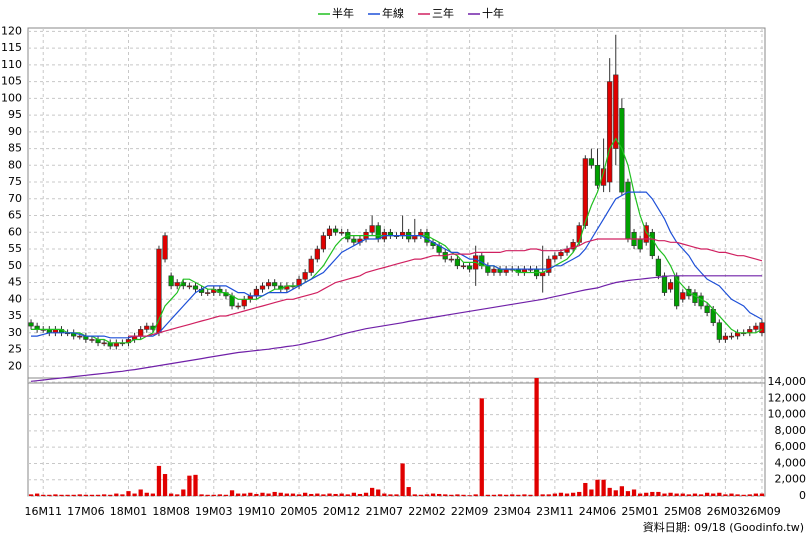  I want to click on x-tick-label: 26M03, so click(726, 511).